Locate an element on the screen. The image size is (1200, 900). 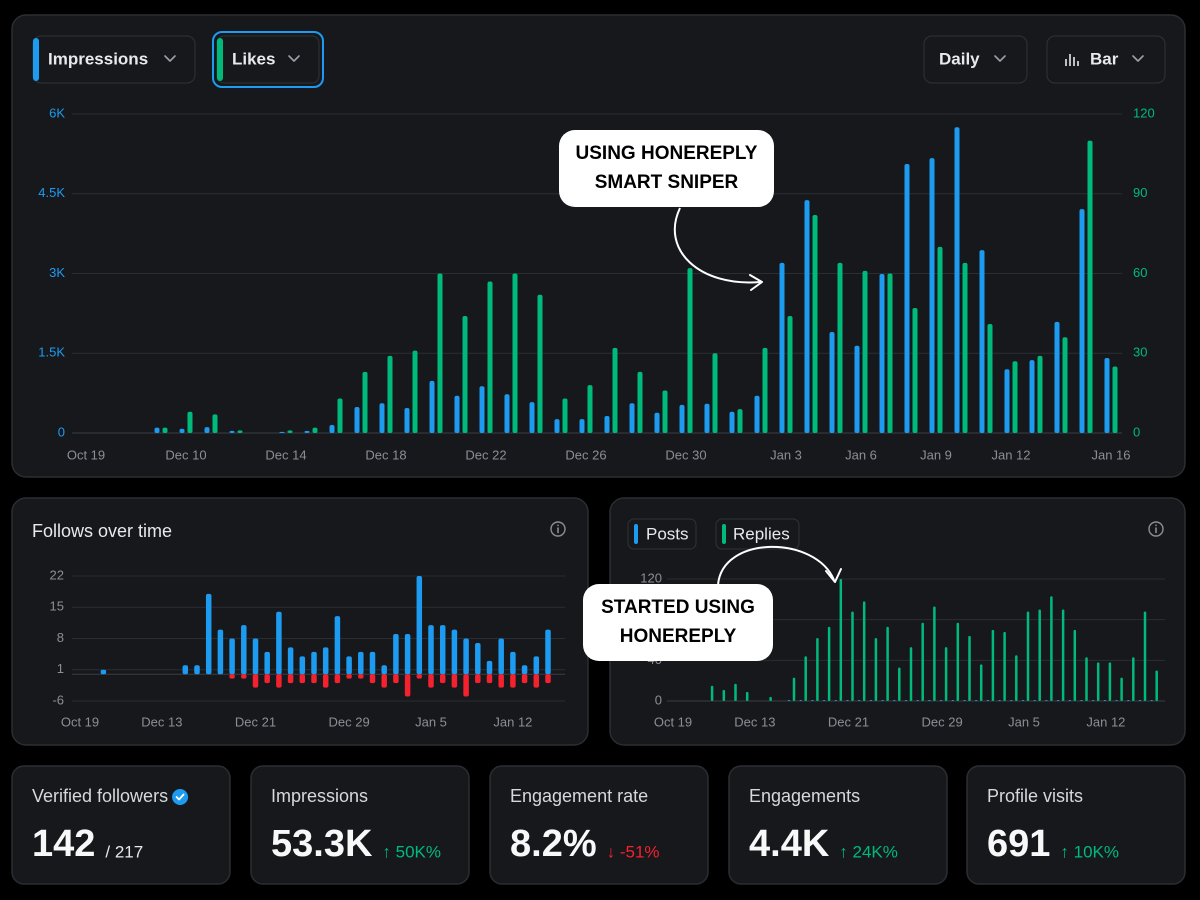
posts-legend: Posts is located at coordinates (662, 534).